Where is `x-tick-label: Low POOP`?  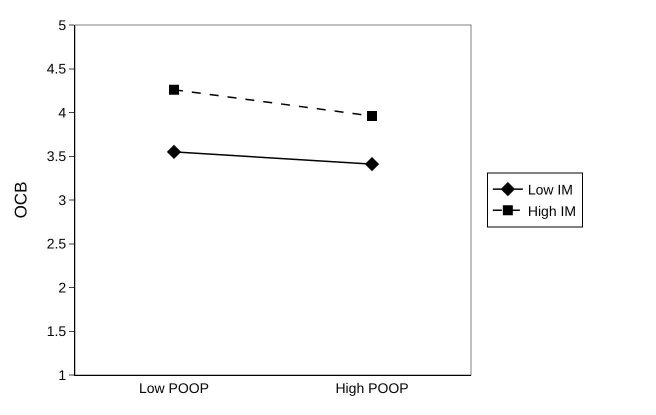
x-tick-label: Low POOP is located at coordinates (174, 388).